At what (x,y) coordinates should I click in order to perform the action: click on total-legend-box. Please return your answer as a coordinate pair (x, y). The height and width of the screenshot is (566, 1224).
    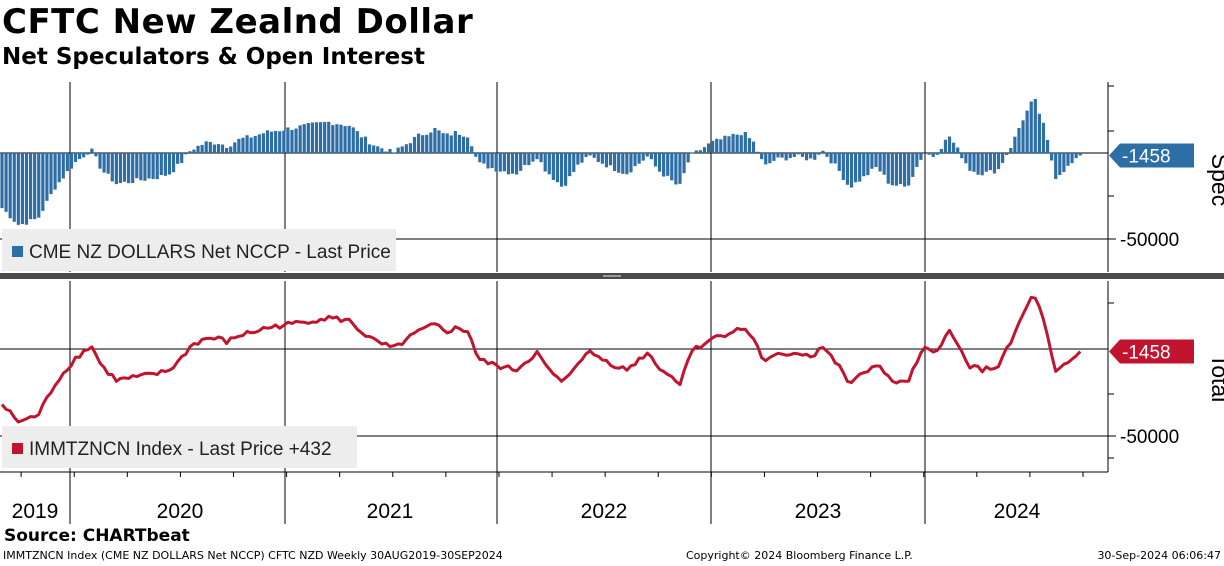
    Looking at the image, I should click on (179, 447).